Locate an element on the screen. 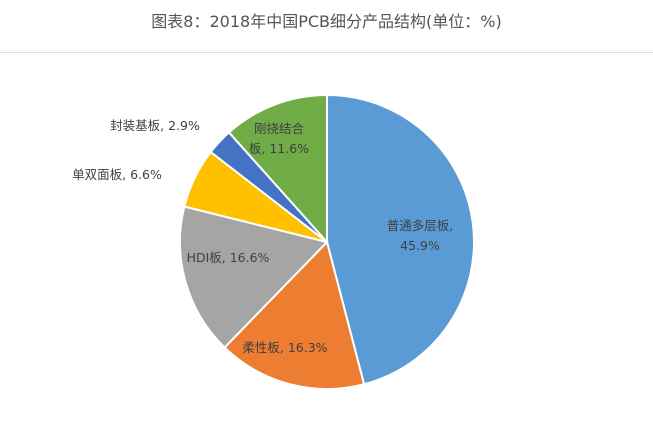 This screenshot has height=439, width=653. data-label-1: 柔性板, 16.3% is located at coordinates (284, 347).